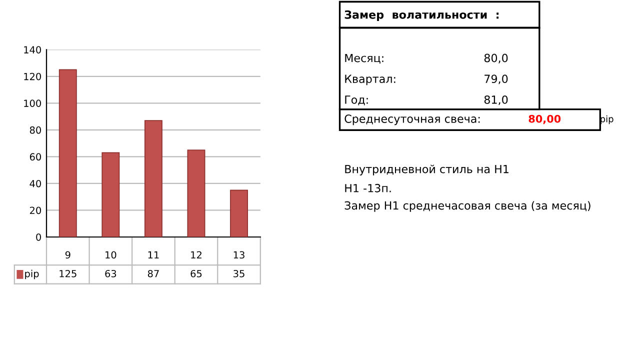 The height and width of the screenshot is (347, 620). What do you see at coordinates (467, 206) in the screenshot?
I see `text: Замер H1 среднечасовая свеча (за месяц)` at bounding box center [467, 206].